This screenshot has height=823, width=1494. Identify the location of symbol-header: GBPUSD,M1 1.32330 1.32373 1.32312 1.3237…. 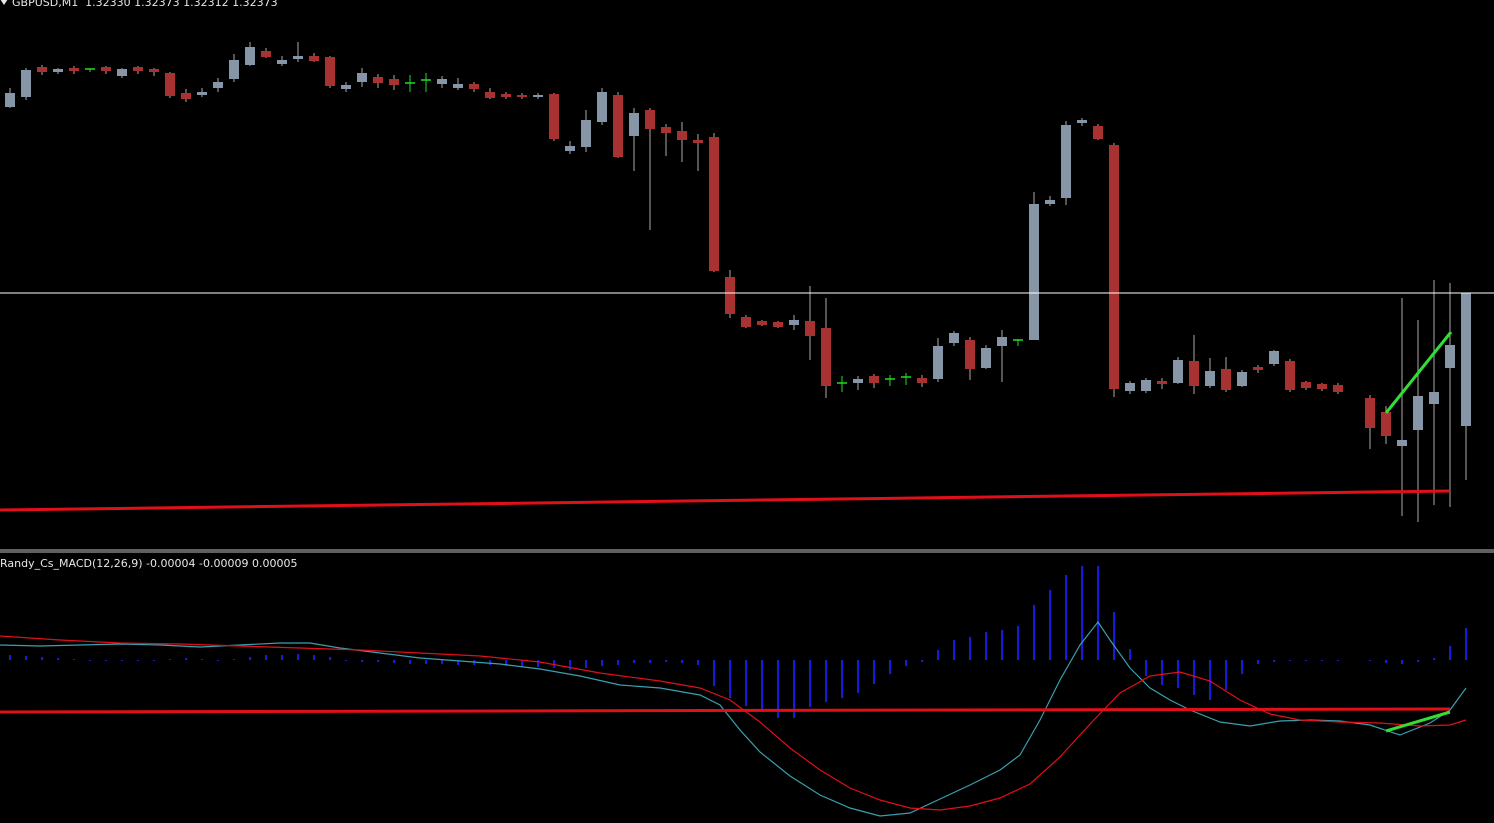
(139, 4).